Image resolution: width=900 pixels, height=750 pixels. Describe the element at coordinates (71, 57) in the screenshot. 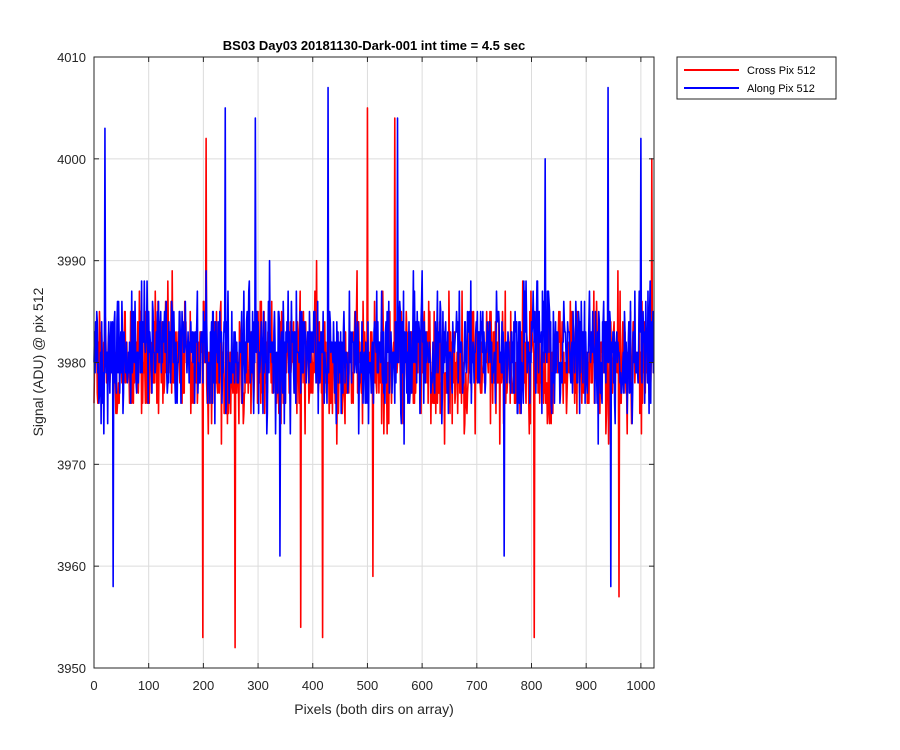

I see `y-tick-label: 4010` at that location.